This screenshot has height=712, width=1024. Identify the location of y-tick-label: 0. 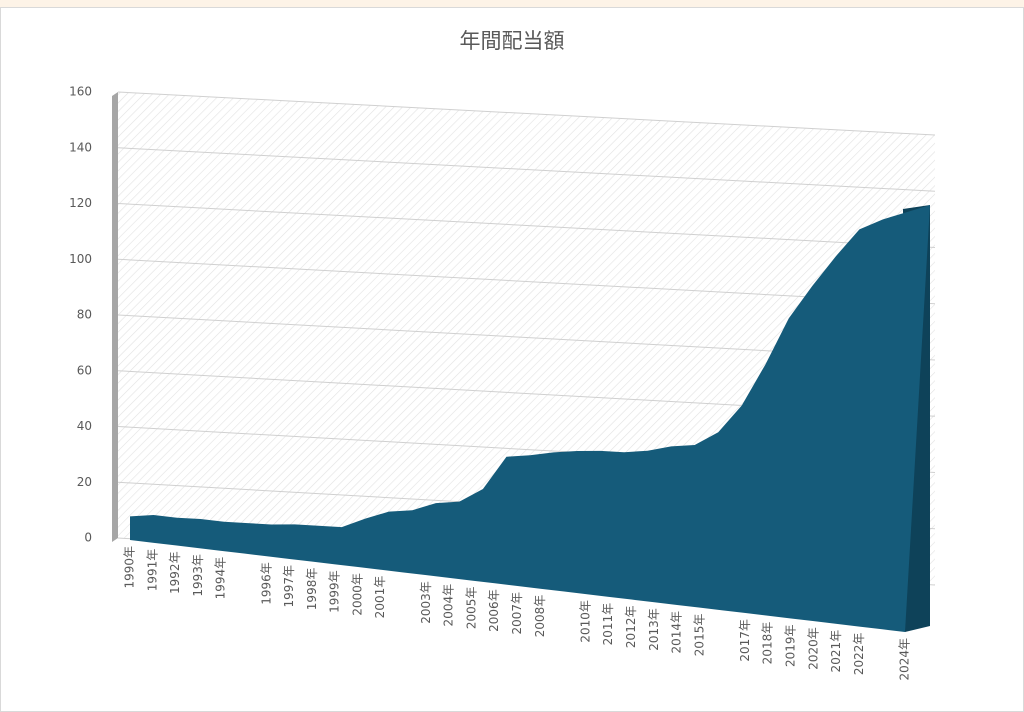
(88, 538).